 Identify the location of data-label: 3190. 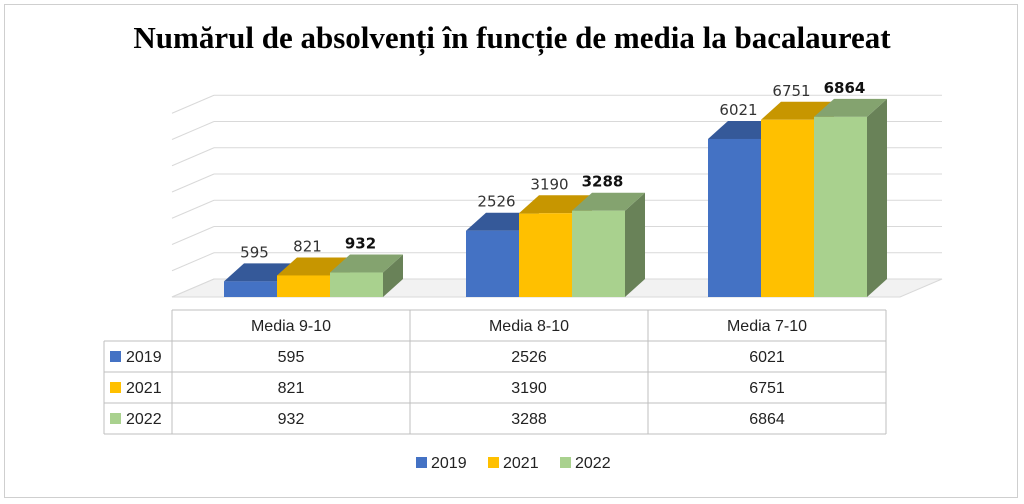
(549, 184).